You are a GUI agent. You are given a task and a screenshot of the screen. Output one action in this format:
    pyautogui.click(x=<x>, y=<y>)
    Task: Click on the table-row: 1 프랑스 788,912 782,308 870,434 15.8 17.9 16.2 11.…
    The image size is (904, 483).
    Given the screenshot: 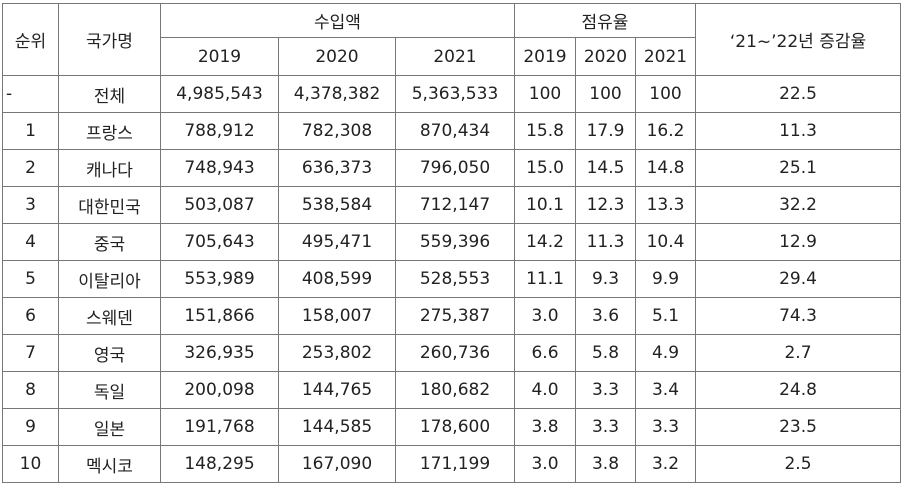 What is the action you would take?
    pyautogui.click(x=451, y=131)
    